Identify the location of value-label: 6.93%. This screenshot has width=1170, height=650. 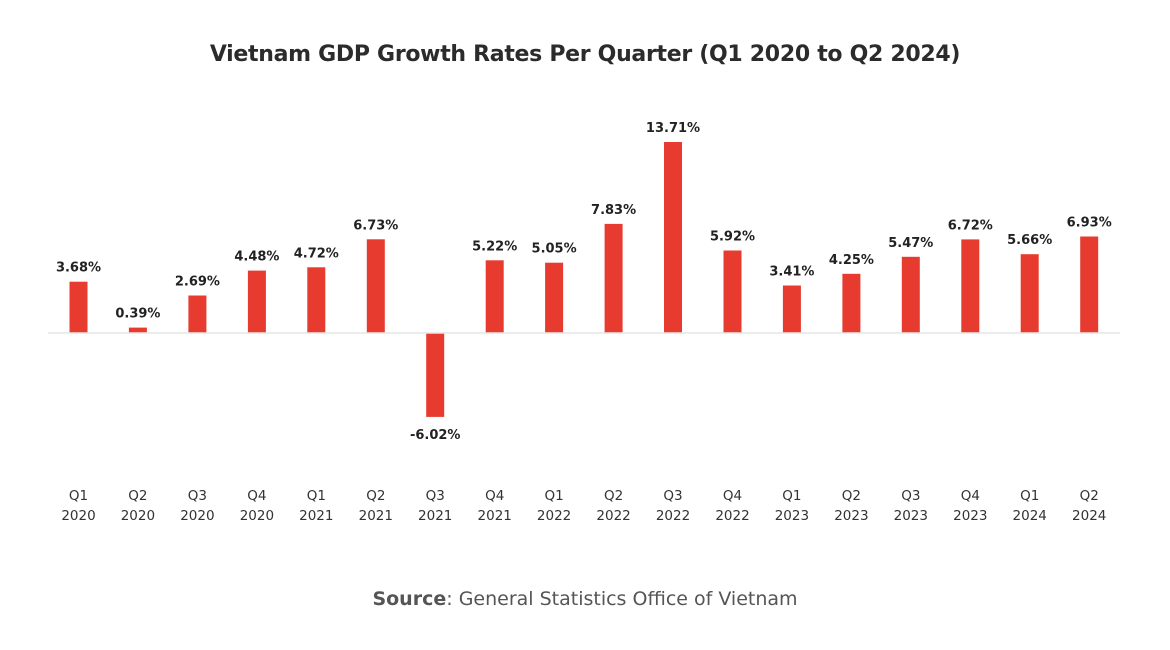
(1089, 223).